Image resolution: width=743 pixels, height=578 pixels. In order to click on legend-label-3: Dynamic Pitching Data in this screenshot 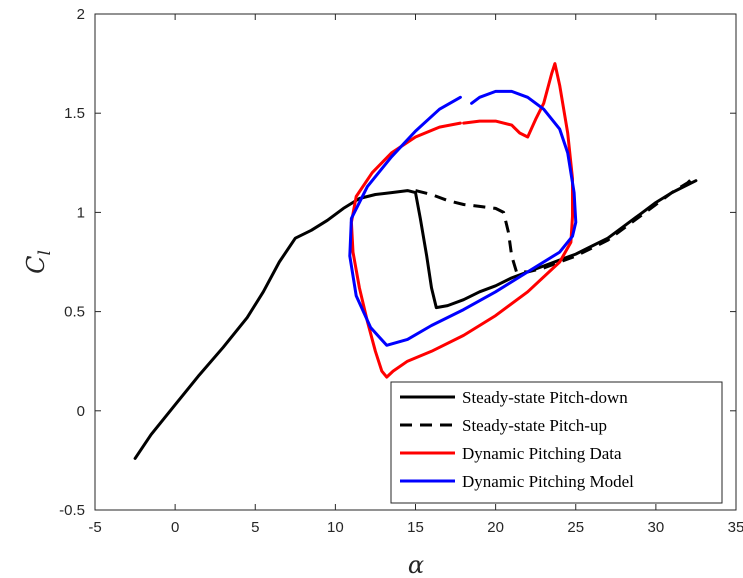, I will do `click(542, 453)`.